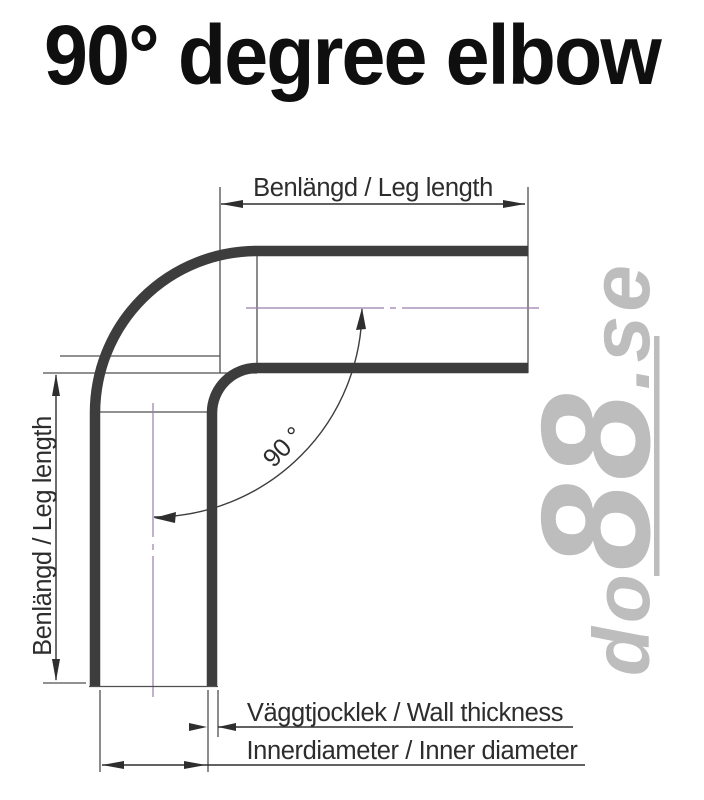 The width and height of the screenshot is (704, 800). What do you see at coordinates (56, 670) in the screenshot?
I see `arrowhead-down` at bounding box center [56, 670].